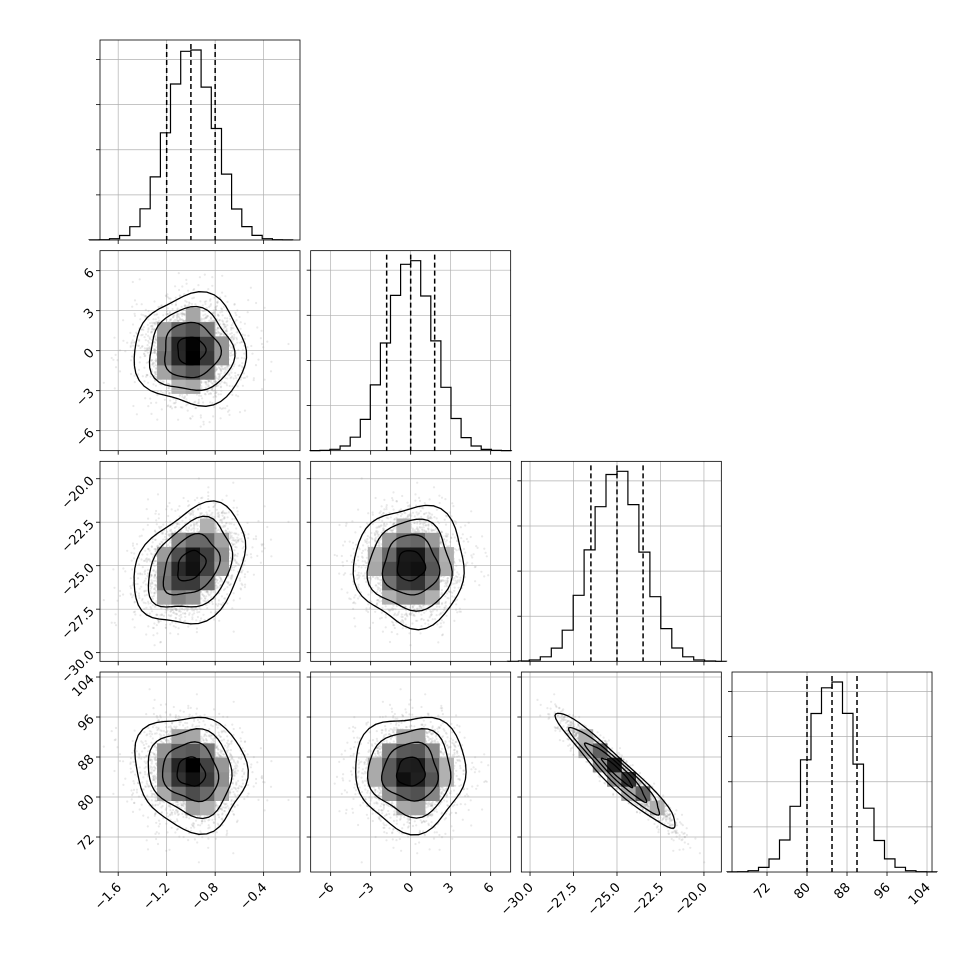 This screenshot has height=970, width=970. I want to click on y-tick-label: 72, so click(86, 843).